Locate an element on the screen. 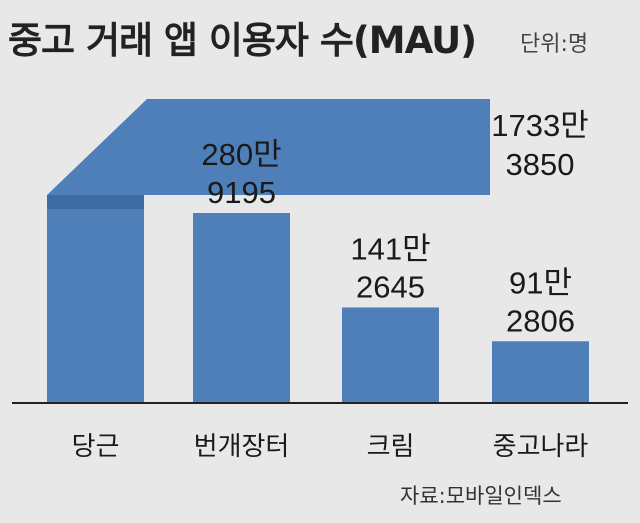  category-label-2: 크림 is located at coordinates (391, 447).